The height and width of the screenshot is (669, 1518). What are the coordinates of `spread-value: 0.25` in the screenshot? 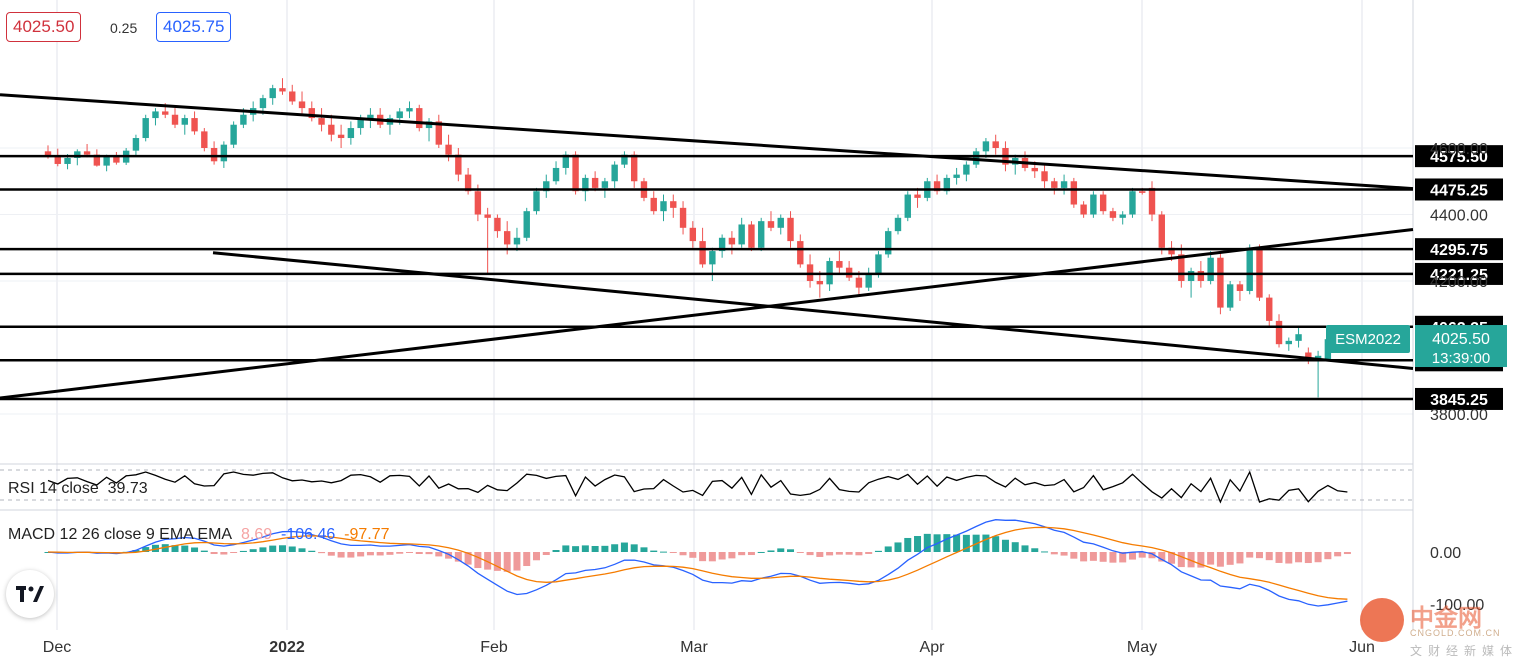 It's located at (124, 28).